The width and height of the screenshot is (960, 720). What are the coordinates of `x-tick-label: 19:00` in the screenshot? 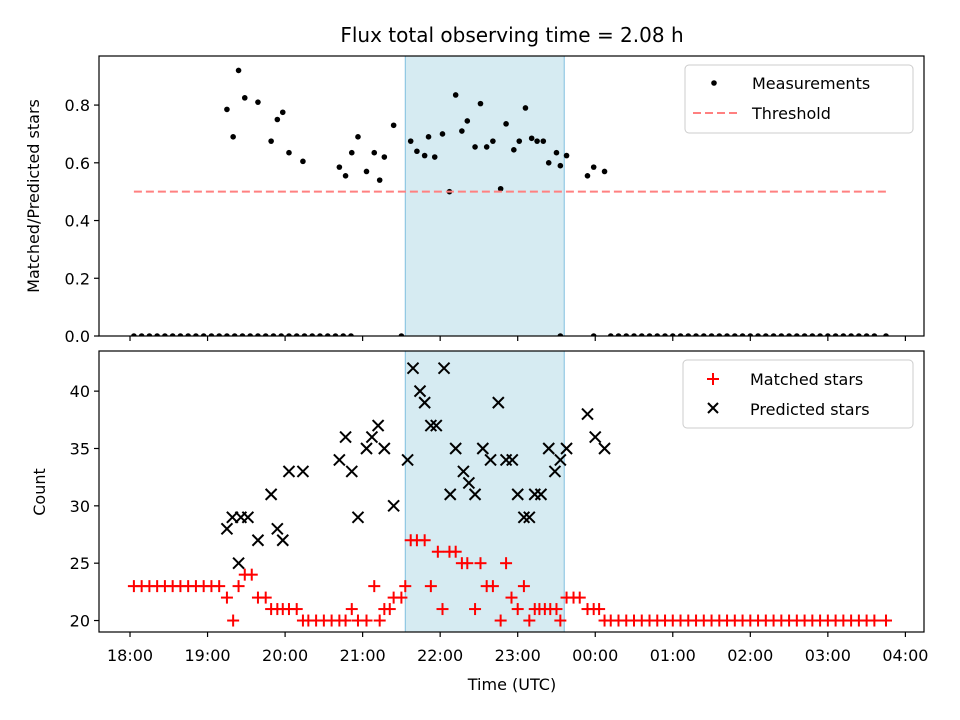 It's located at (207, 655).